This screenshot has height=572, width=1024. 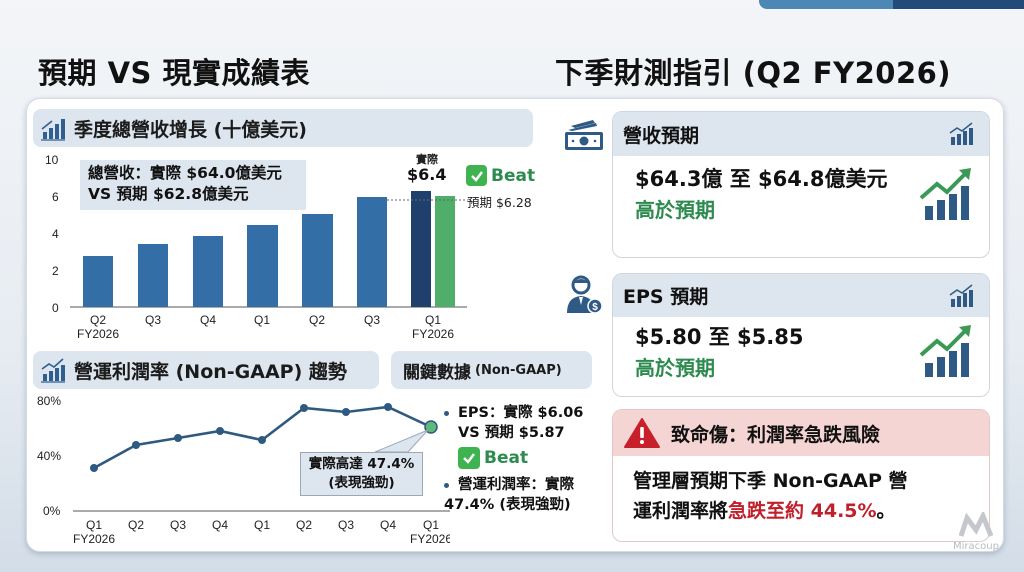 I want to click on margin-callout: 實際高達 47.4% (表現強勁), so click(x=361, y=474).